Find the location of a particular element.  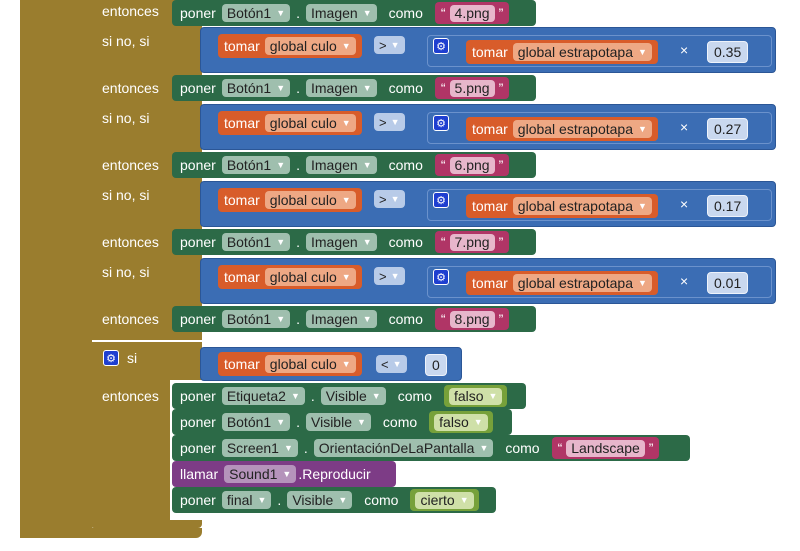

component-dropdown: Screen1 ▼ is located at coordinates (259, 448).